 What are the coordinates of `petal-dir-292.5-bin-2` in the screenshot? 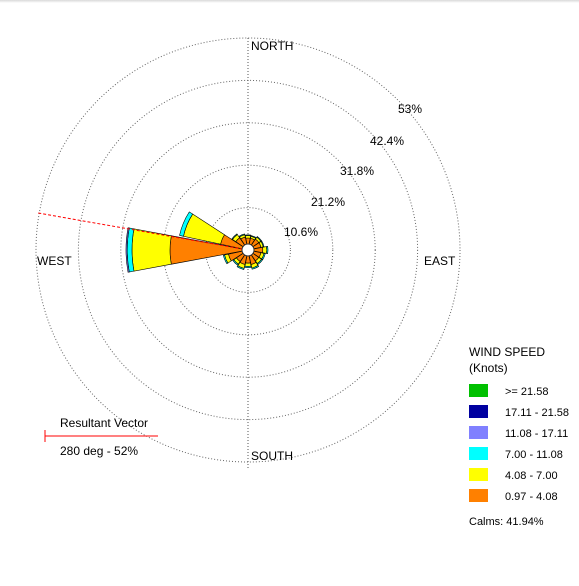 It's located at (186, 224).